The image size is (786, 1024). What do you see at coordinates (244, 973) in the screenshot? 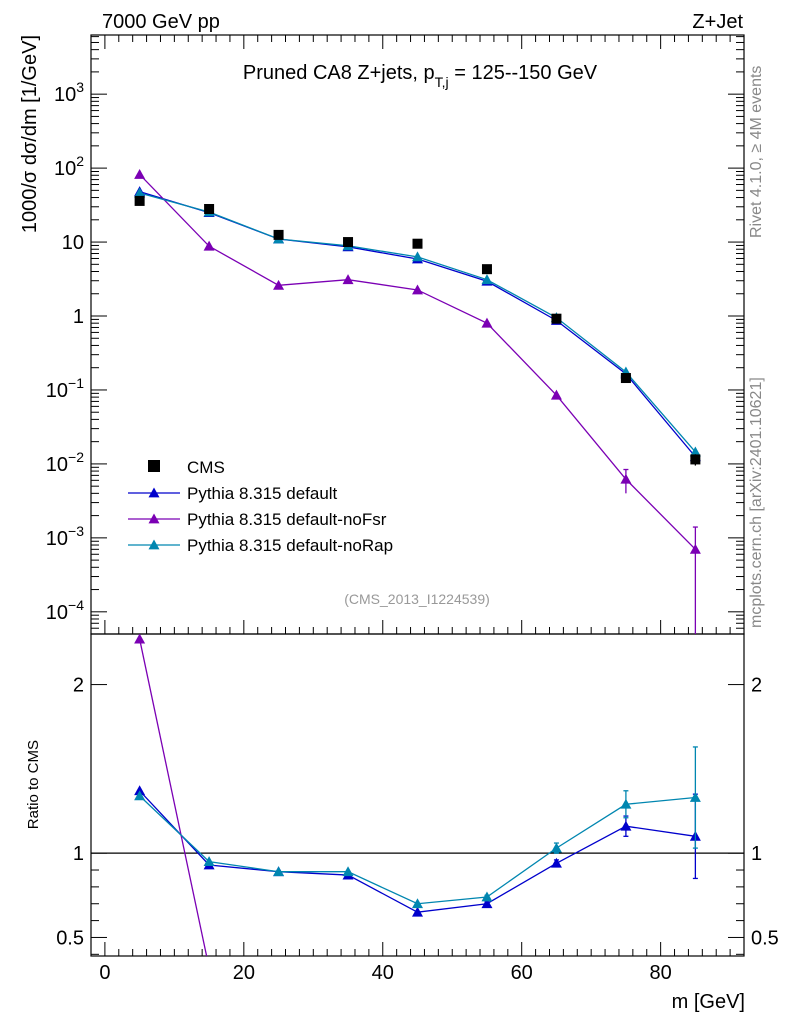
I see `x-tick-label: 20` at bounding box center [244, 973].